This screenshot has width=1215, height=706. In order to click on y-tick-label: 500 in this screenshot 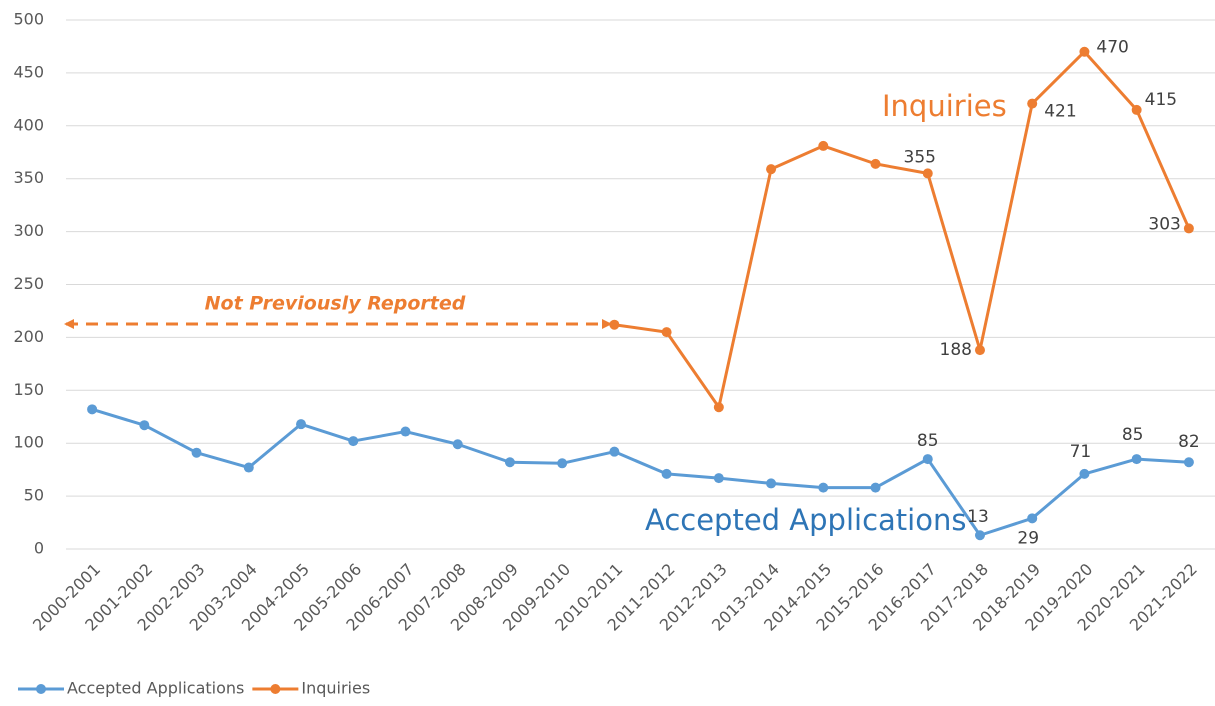, I will do `click(28, 19)`.